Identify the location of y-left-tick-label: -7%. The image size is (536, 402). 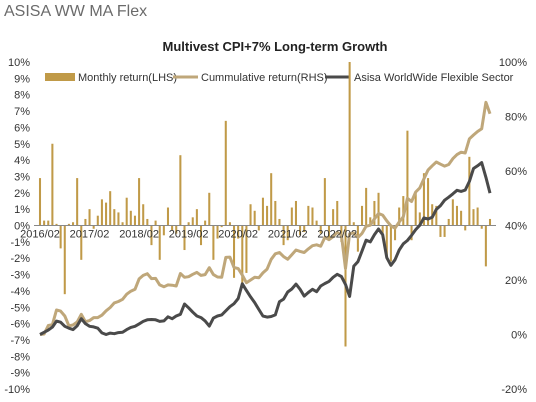
(20, 341).